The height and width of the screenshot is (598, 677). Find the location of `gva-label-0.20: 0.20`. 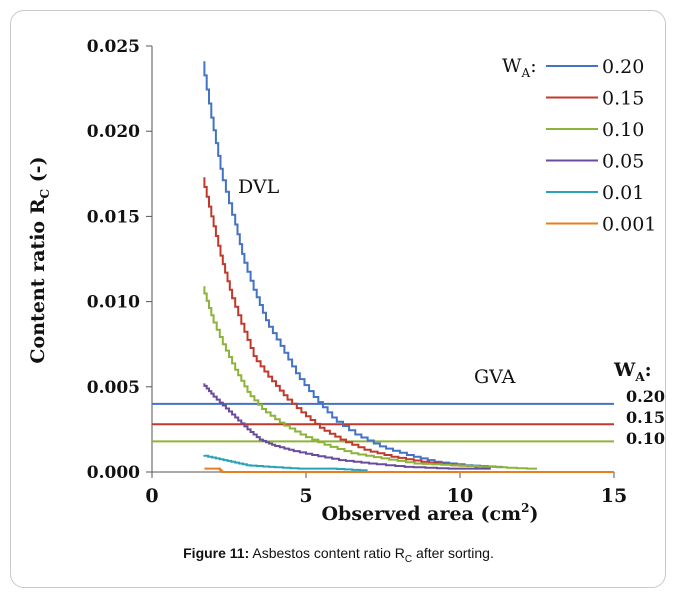

gva-label-0.20: 0.20 is located at coordinates (645, 396).